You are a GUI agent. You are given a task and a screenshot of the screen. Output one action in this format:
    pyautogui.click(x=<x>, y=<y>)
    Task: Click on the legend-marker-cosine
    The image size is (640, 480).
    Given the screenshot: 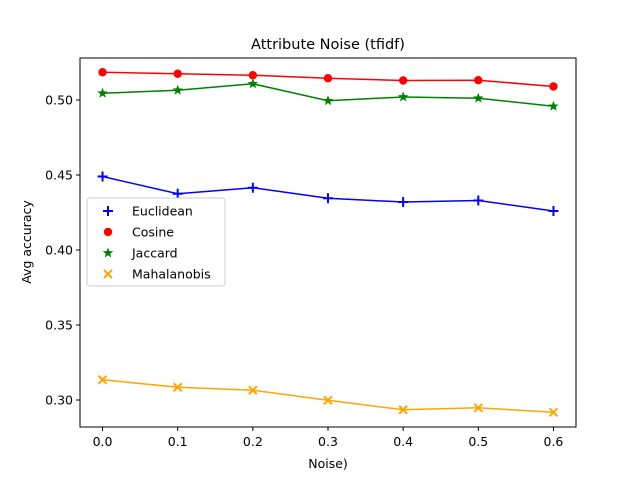 What is the action you would take?
    pyautogui.click(x=108, y=232)
    